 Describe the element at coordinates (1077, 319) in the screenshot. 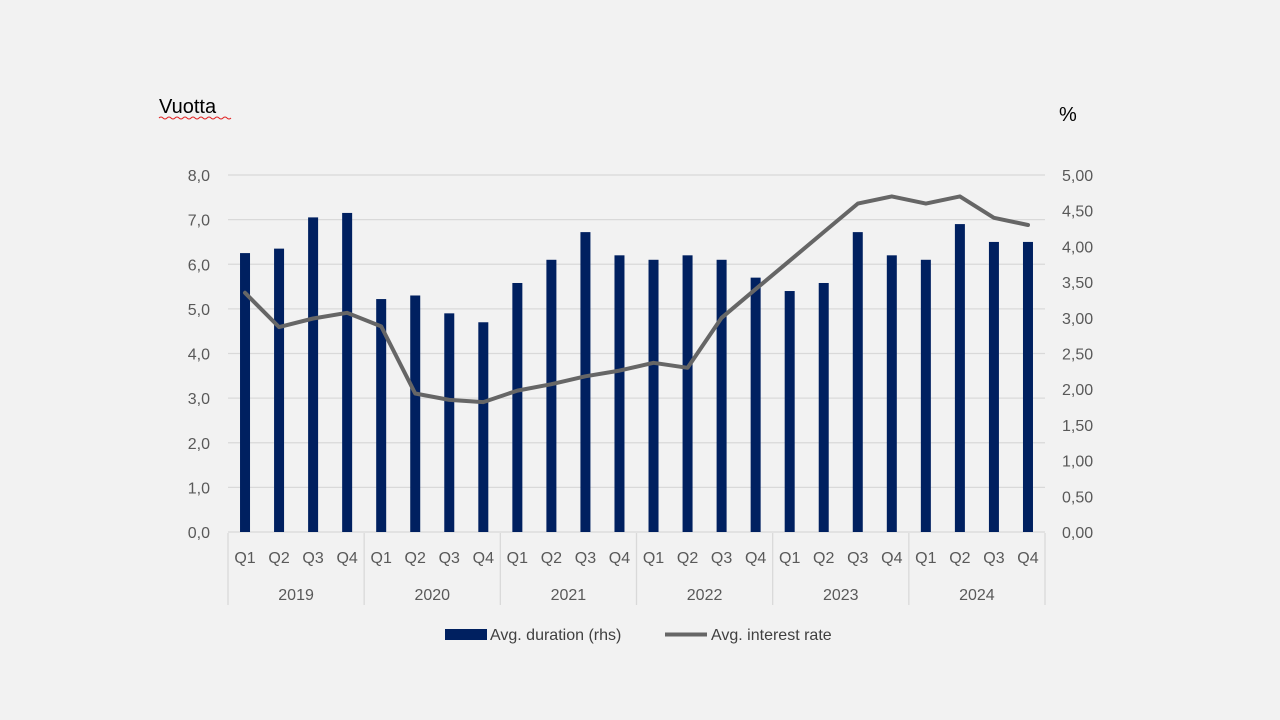

I see `right-tick-label: 3,00` at that location.